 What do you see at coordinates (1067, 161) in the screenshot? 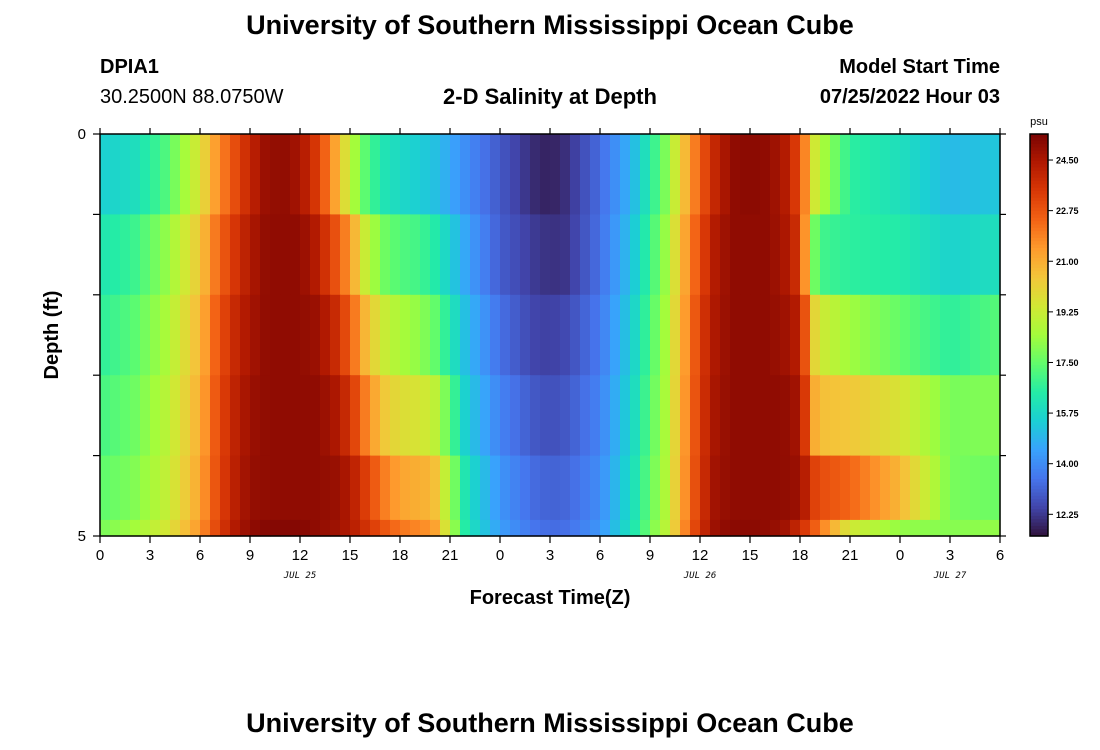
I see `colorbar-tick-label: 24.50` at bounding box center [1067, 161].